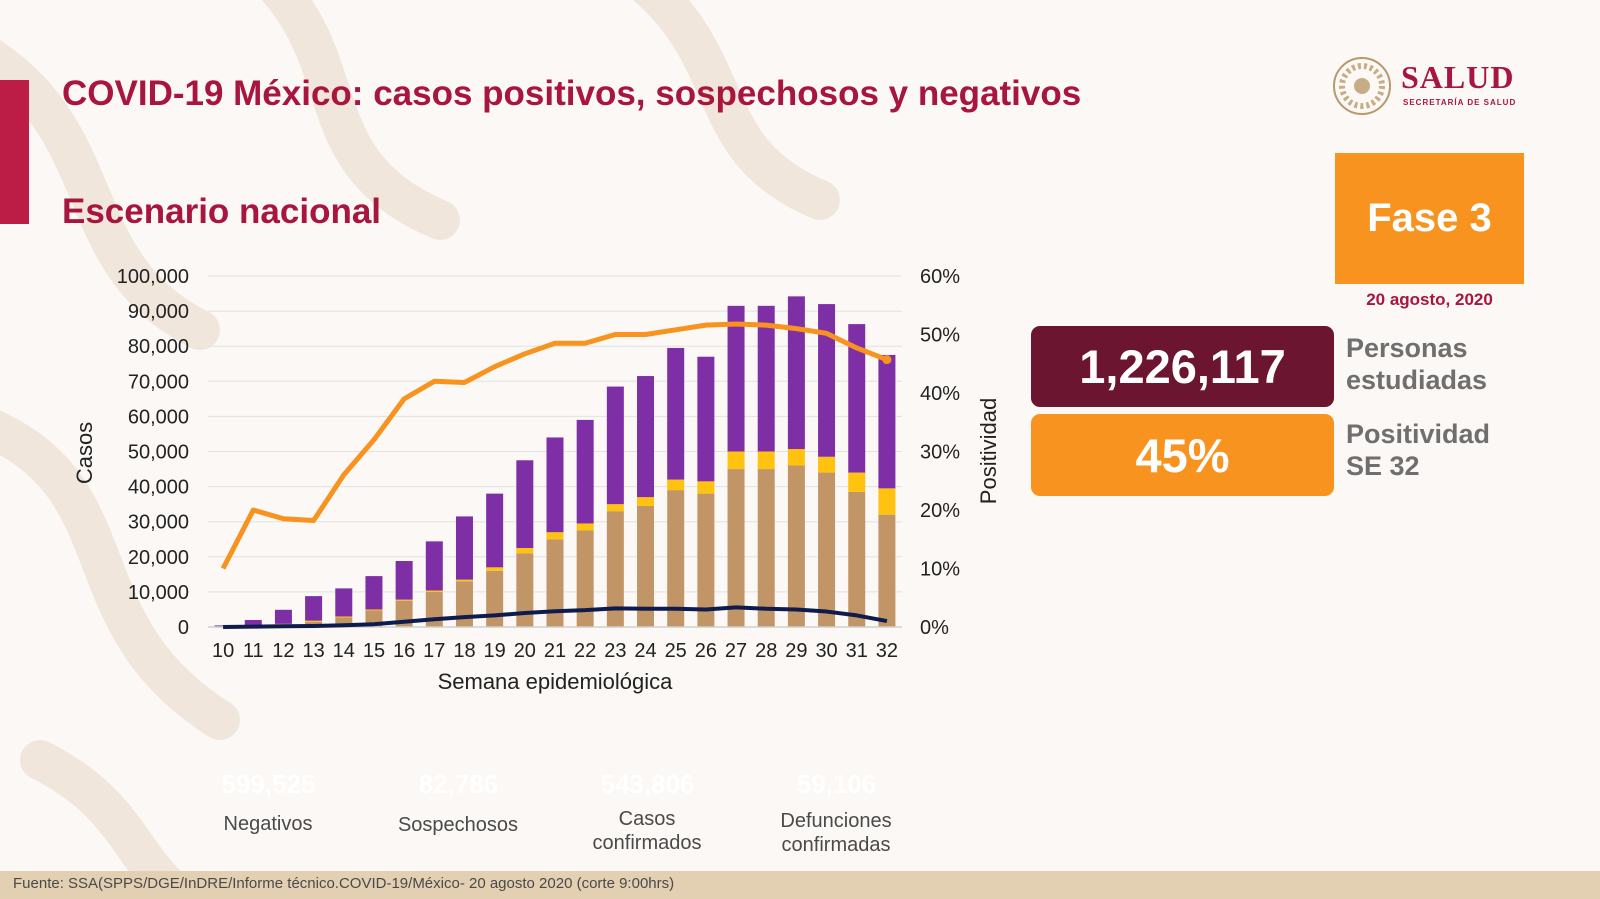  What do you see at coordinates (647, 831) in the screenshot?
I see `legend-confirmados-label: Casos confirmados` at bounding box center [647, 831].